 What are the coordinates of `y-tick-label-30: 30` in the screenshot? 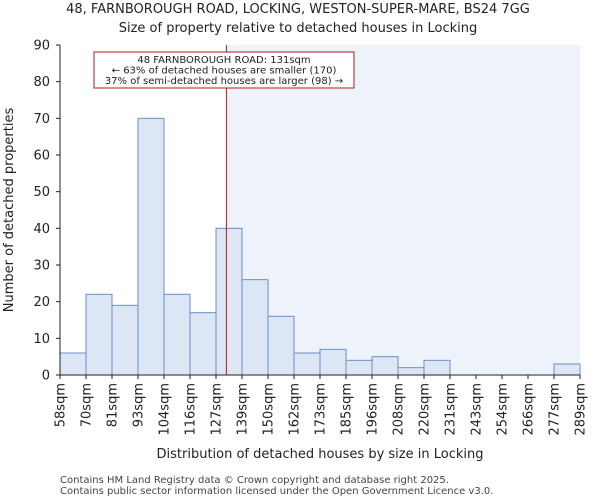 It's located at (41, 266).